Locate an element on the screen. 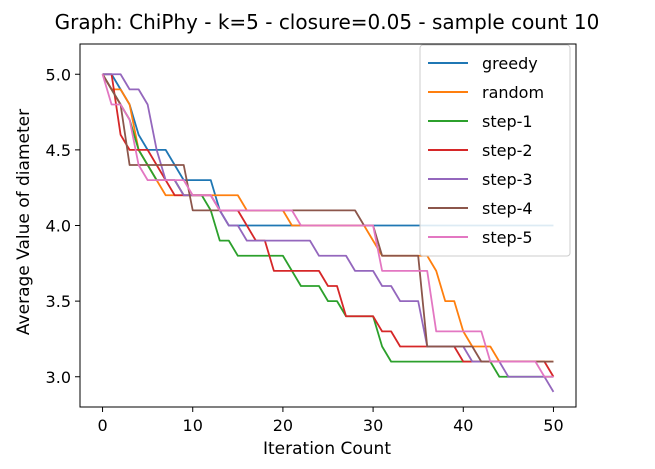 This screenshot has width=655, height=469. legend-label-step-2: step-2 is located at coordinates (507, 150).